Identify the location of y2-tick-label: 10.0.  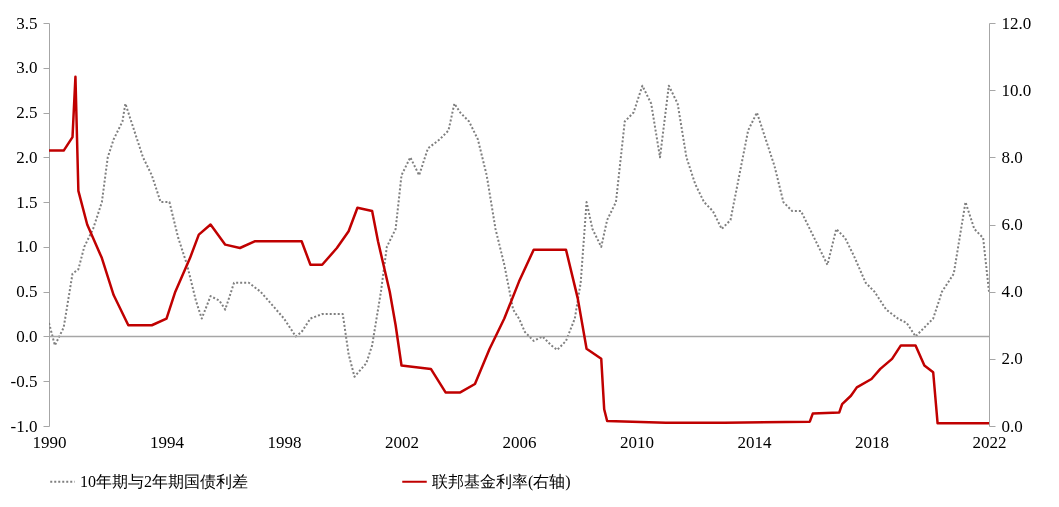
(1016, 90).